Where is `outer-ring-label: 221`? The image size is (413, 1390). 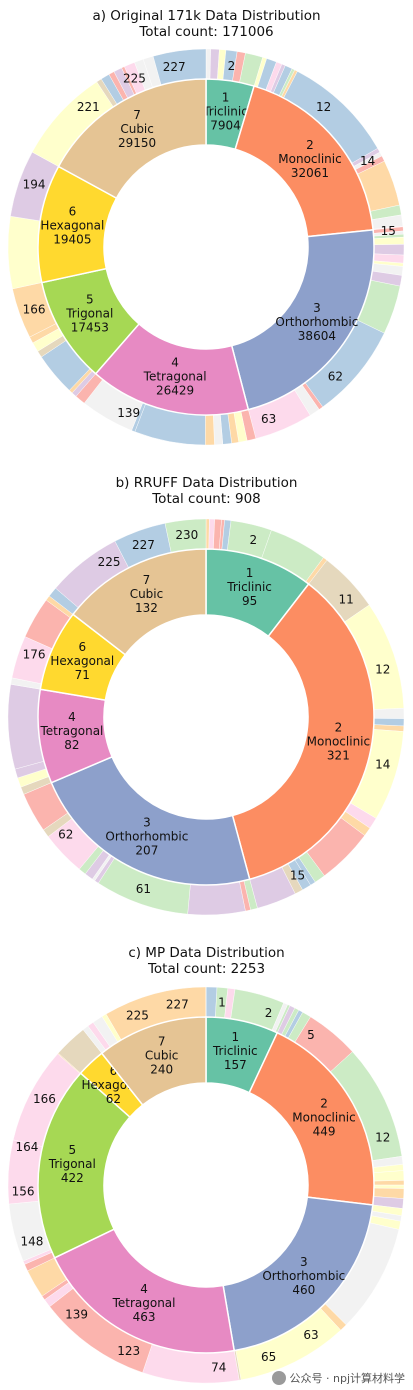
outer-ring-label: 221 is located at coordinates (88, 107).